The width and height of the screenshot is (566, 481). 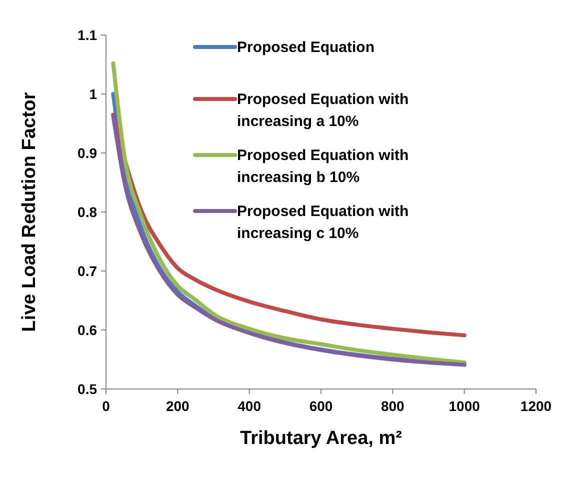 I want to click on y-tick-label: 1, so click(x=93, y=94).